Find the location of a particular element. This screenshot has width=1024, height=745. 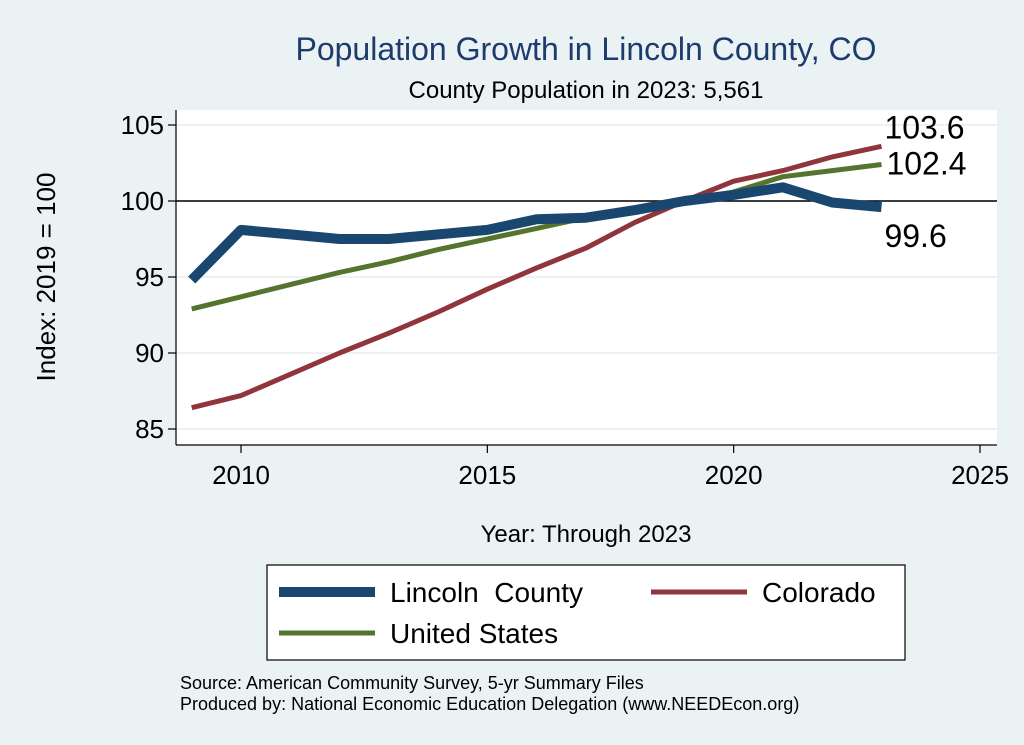

y-axis-ticks: 85 90 95 100 105 is located at coordinates (148, 277).